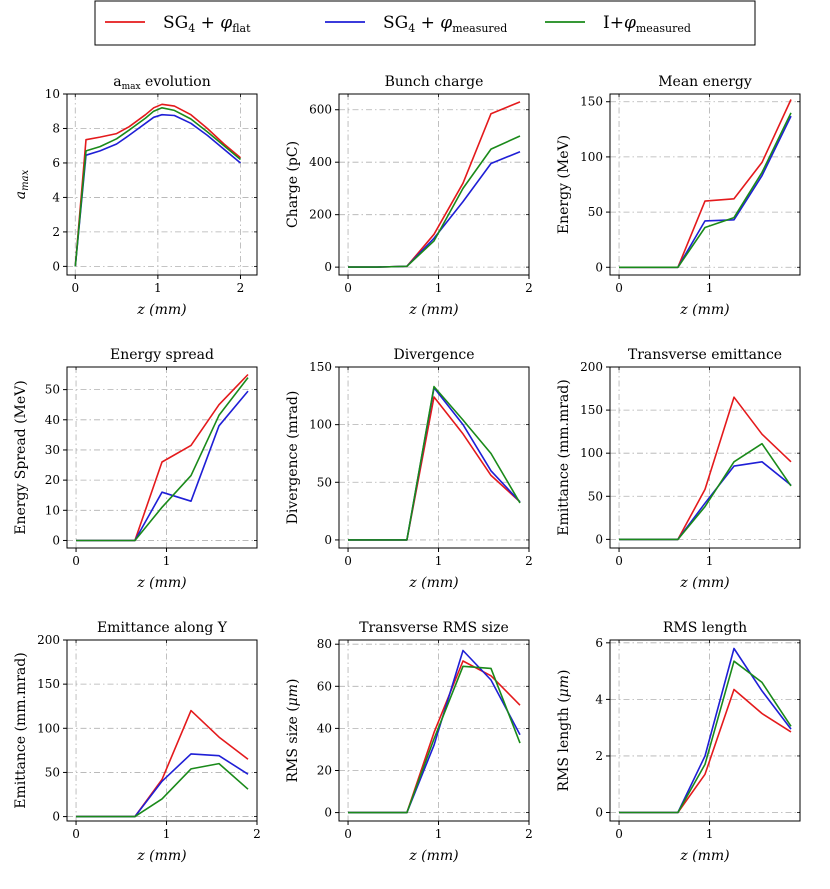 The image size is (830, 889). Describe the element at coordinates (434, 628) in the screenshot. I see `chart-title: Transverse RMS size` at that location.